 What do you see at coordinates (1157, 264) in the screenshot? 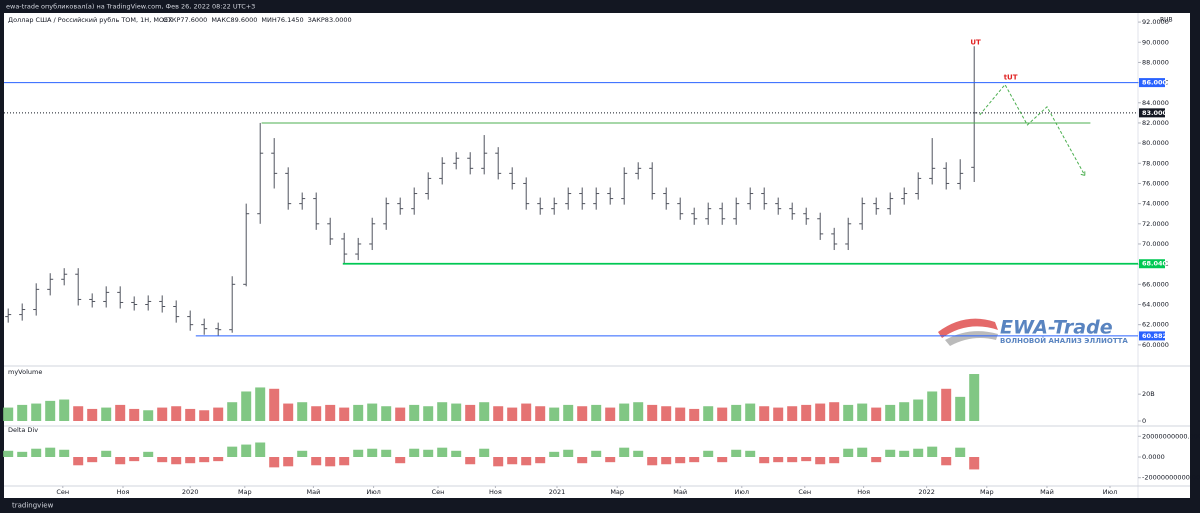
I see `level-label: 68.0400` at bounding box center [1157, 264].